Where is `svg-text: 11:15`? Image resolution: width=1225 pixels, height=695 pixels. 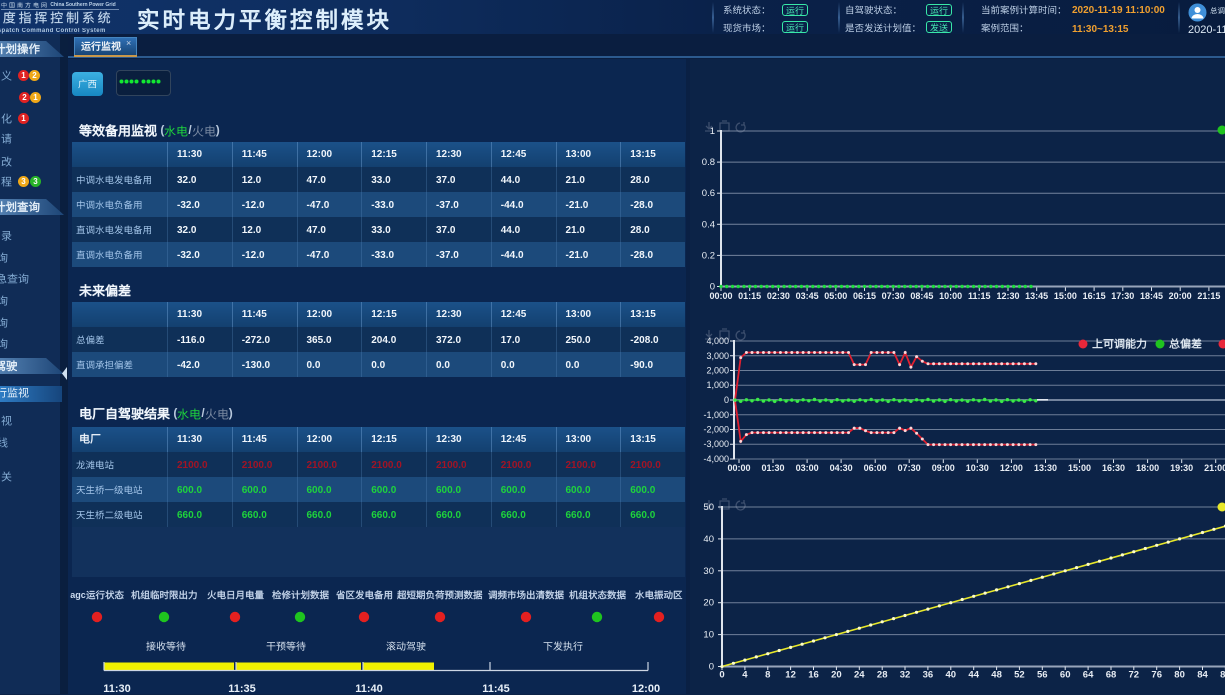 svg-text: 11:15 is located at coordinates (979, 296).